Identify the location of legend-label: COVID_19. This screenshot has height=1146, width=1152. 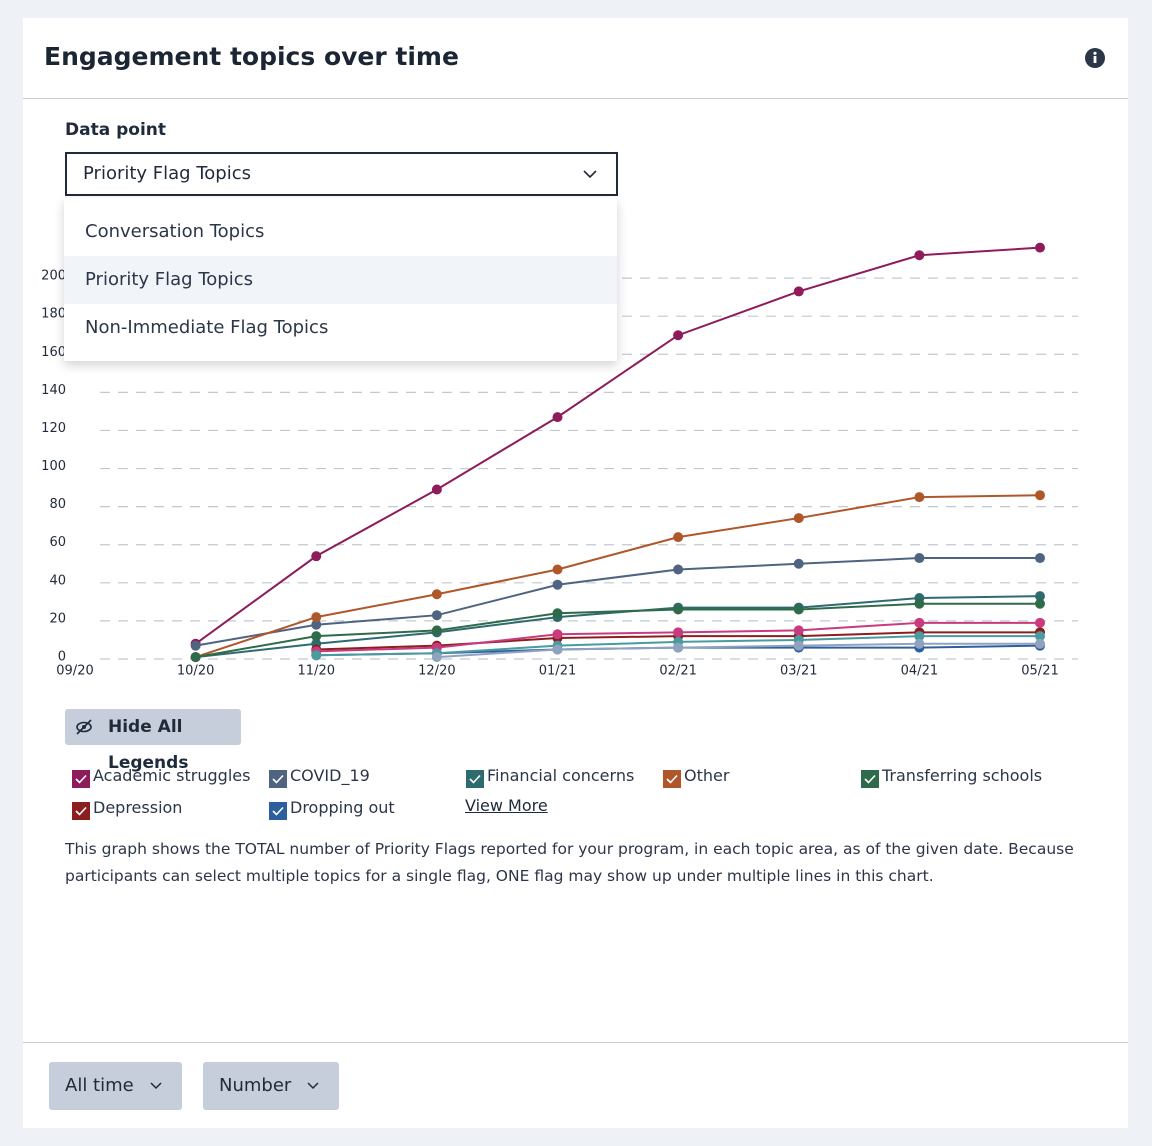
(330, 775).